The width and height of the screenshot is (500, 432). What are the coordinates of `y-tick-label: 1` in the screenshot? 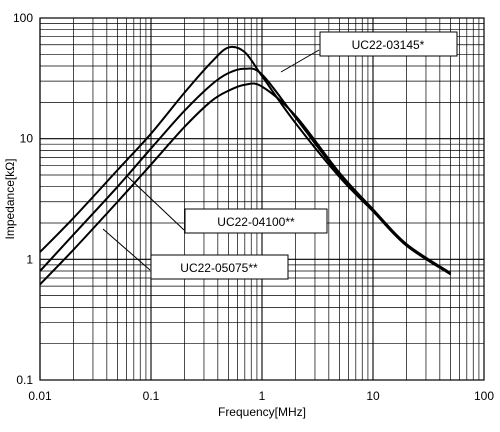 It's located at (29, 259).